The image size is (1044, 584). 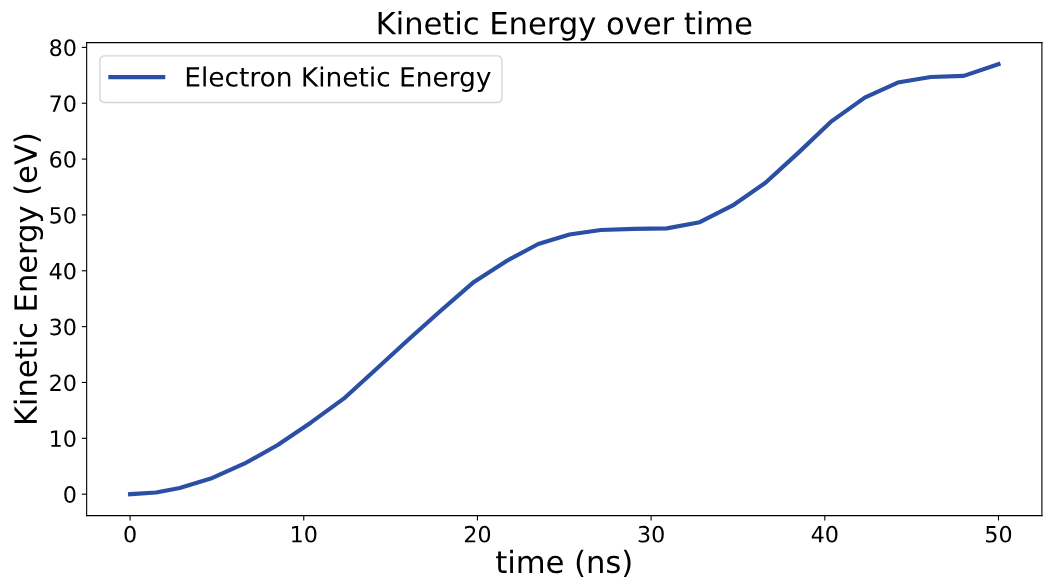 I want to click on legend-label: Electron Kinetic Energy, so click(x=338, y=79).